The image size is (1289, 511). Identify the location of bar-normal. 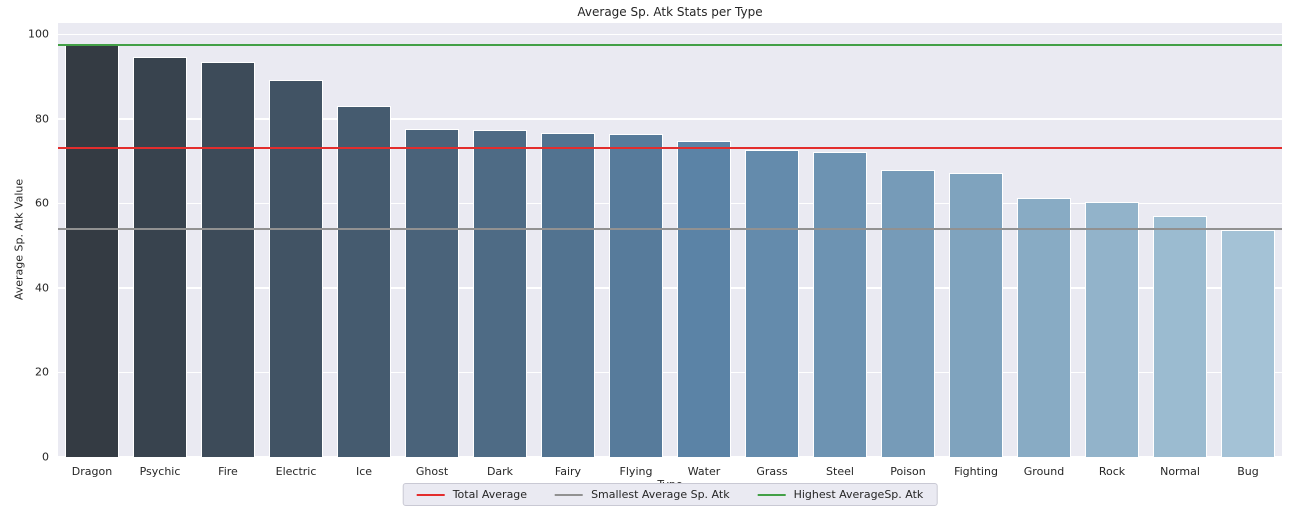
(1180, 336).